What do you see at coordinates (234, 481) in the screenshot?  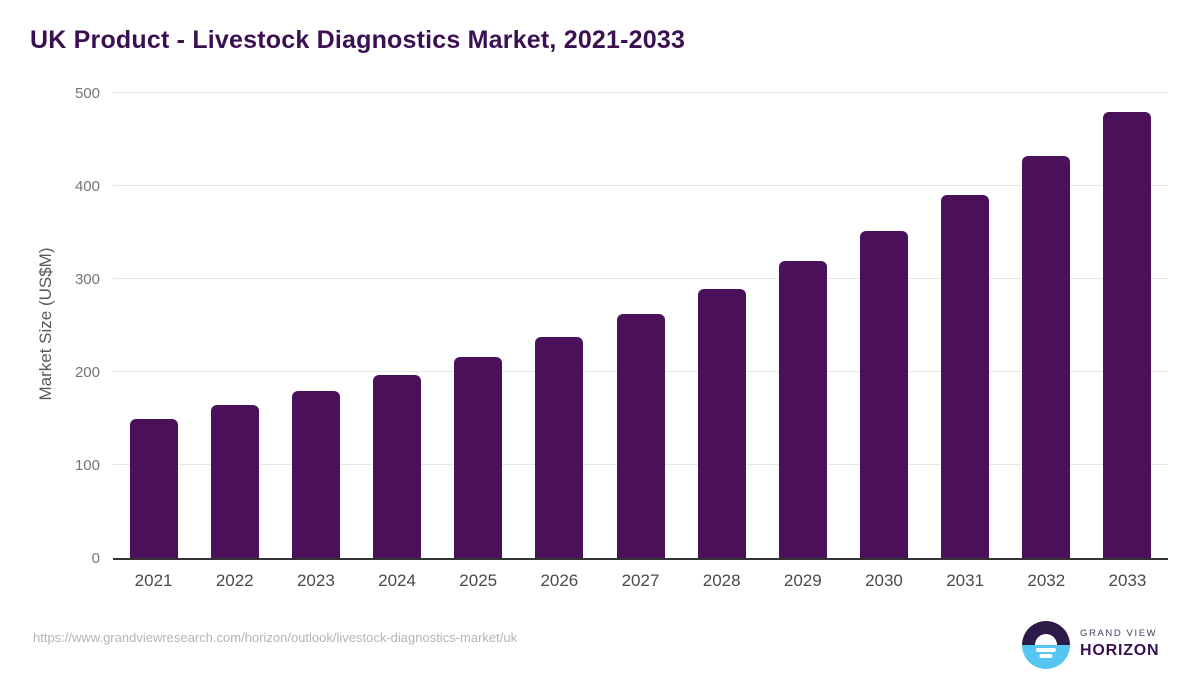 I see `bar-2022` at bounding box center [234, 481].